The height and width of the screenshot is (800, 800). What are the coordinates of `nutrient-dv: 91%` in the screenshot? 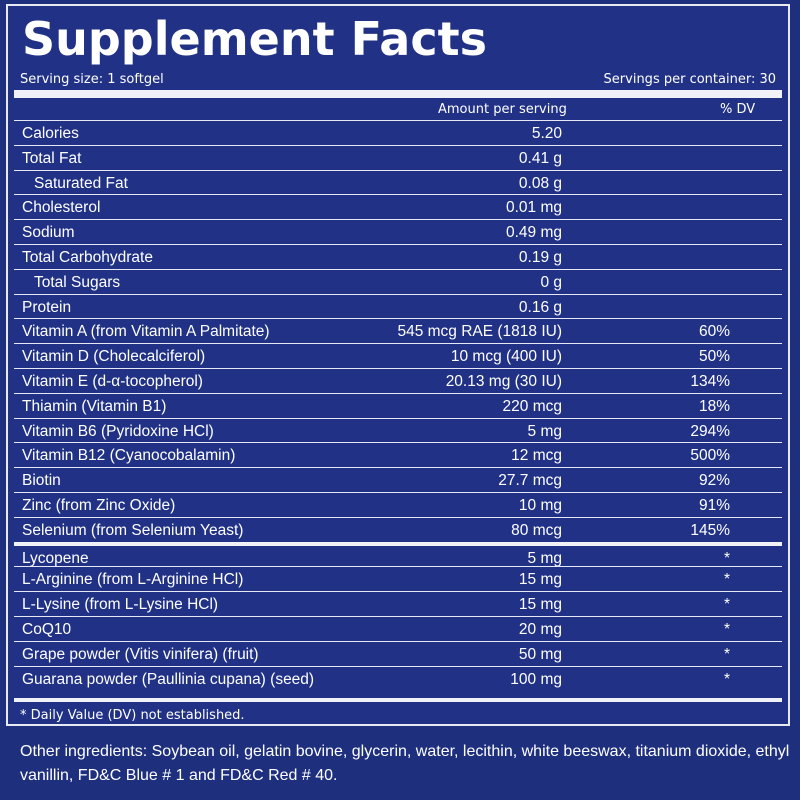 It's located at (714, 505).